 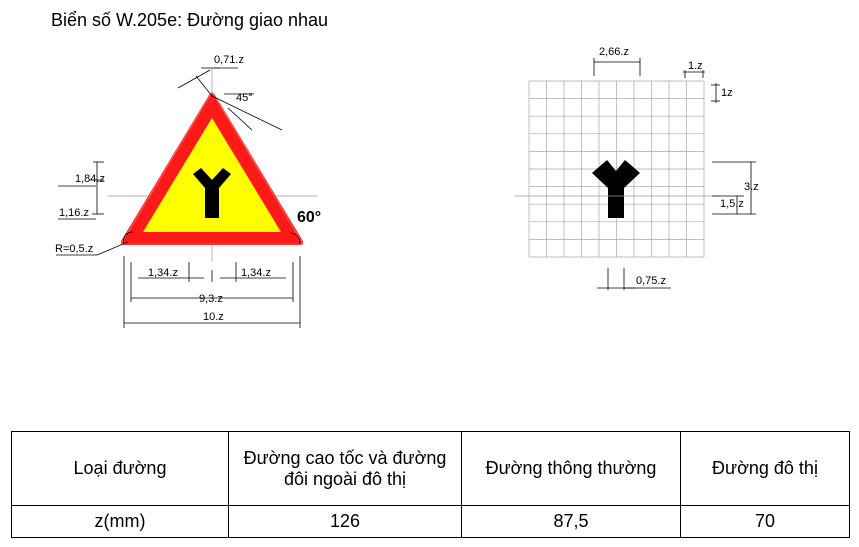 What do you see at coordinates (727, 93) in the screenshot?
I see `label-grid-cell-h: 1z` at bounding box center [727, 93].